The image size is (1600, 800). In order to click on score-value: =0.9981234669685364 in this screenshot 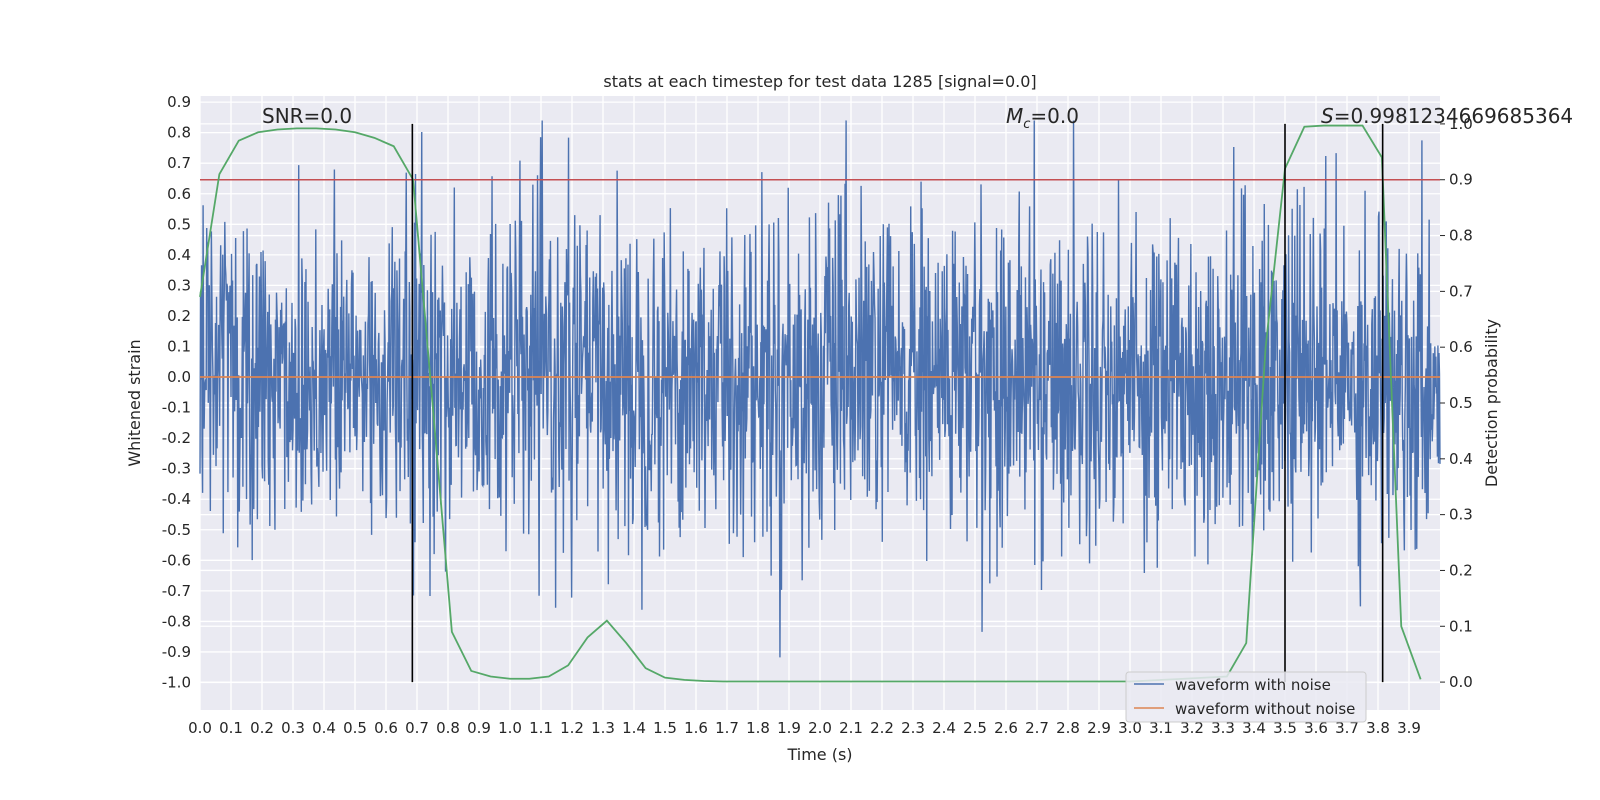, I will do `click(1453, 116)`.